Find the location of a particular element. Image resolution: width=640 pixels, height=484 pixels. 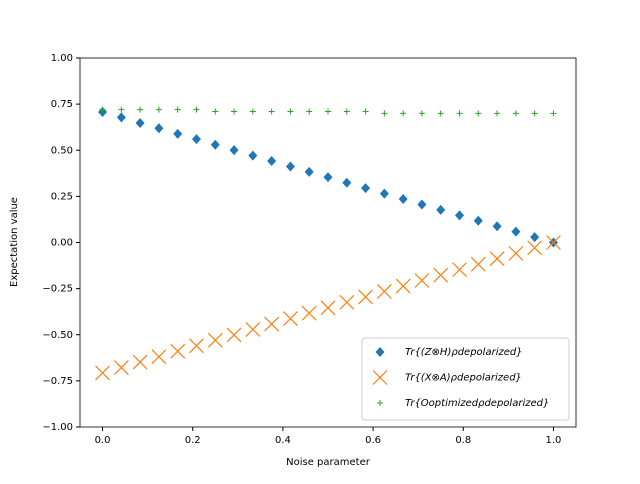

y-tick-label: 0.00 is located at coordinates (62, 243).